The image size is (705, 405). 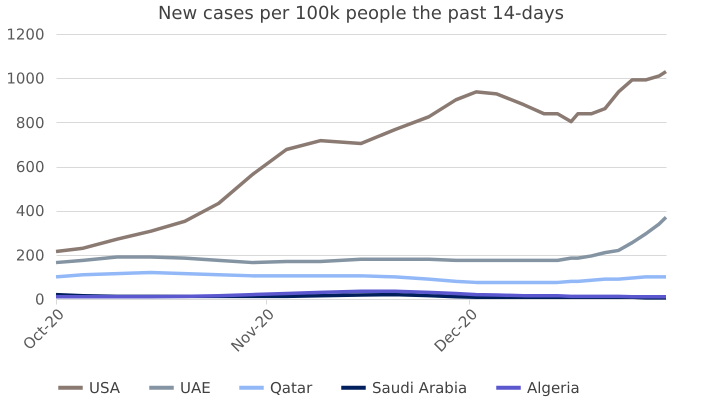 What do you see at coordinates (30, 123) in the screenshot?
I see `y-tick-label: 800` at bounding box center [30, 123].